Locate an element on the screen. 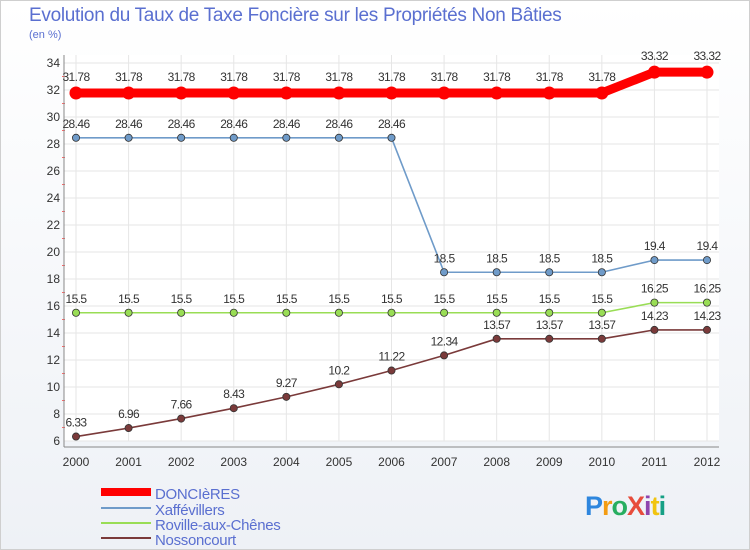 This screenshot has height=550, width=750. data-label-nossoncourt: 10.2 is located at coordinates (339, 370).